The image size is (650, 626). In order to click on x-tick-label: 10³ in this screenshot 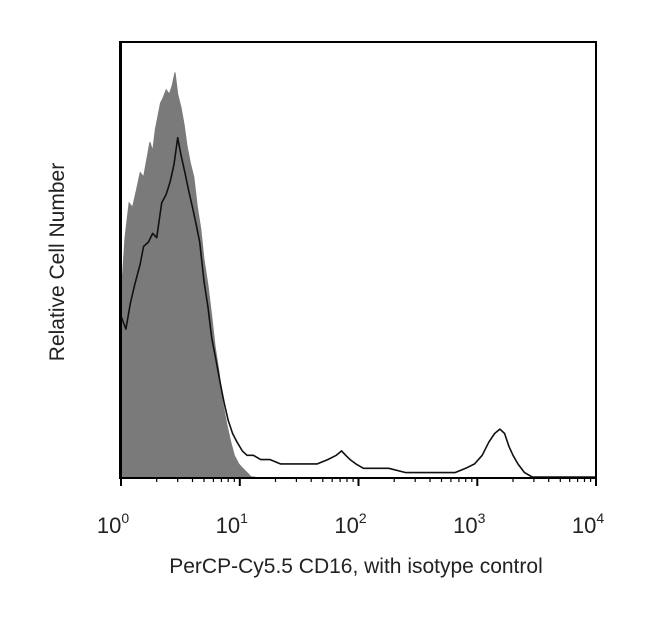, I will do `click(469, 524)`.